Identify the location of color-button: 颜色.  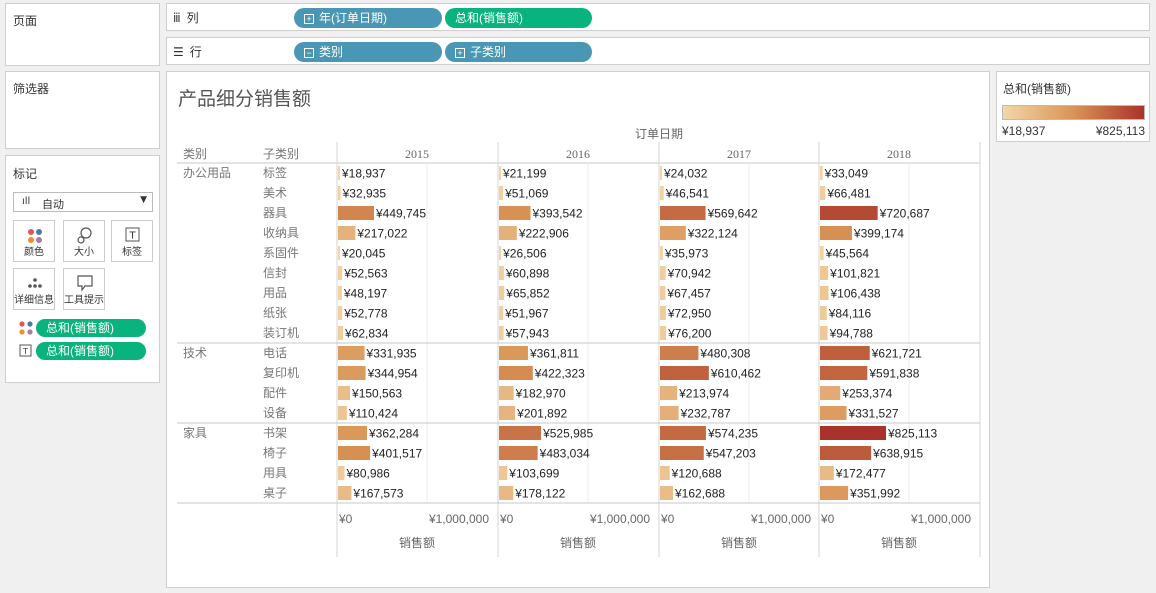
(34, 241).